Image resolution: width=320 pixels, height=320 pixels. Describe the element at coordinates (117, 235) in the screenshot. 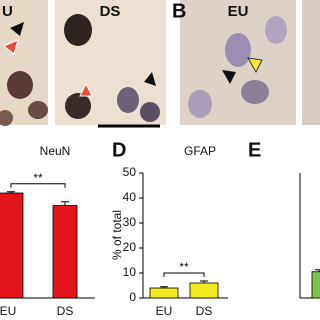

I see `y-axis-label: % of total` at that location.